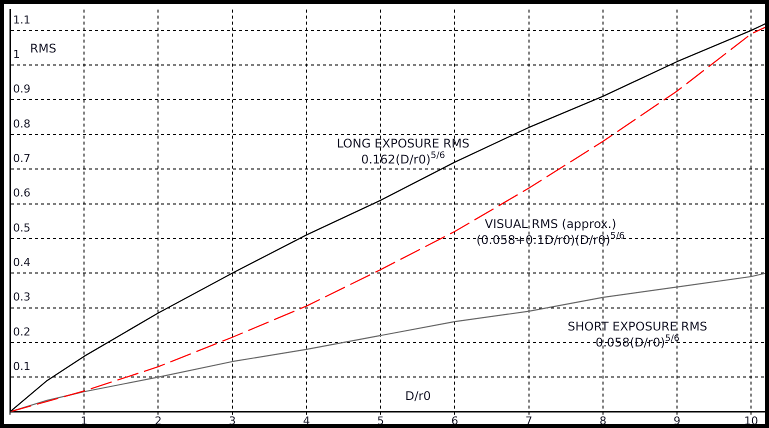 This screenshot has height=428, width=769. I want to click on x-tick-label: 4, so click(306, 421).